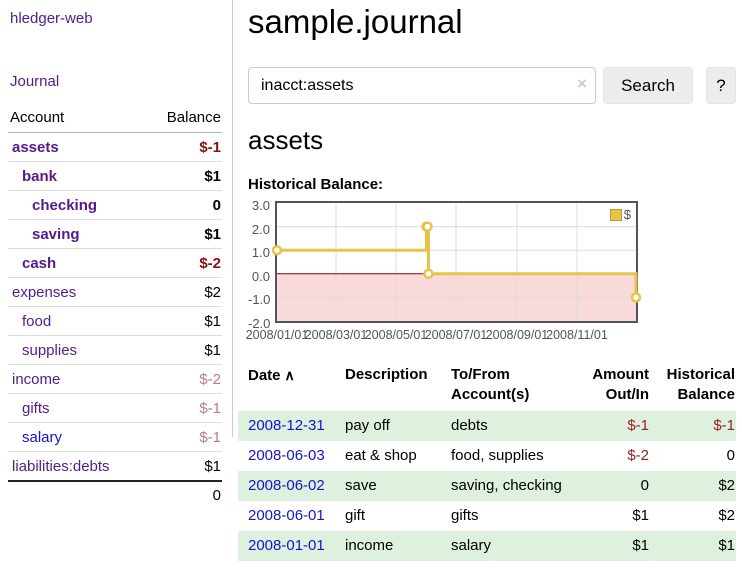 Image resolution: width=742 pixels, height=582 pixels. Describe the element at coordinates (361, 485) in the screenshot. I see `transaction-description: save` at that location.